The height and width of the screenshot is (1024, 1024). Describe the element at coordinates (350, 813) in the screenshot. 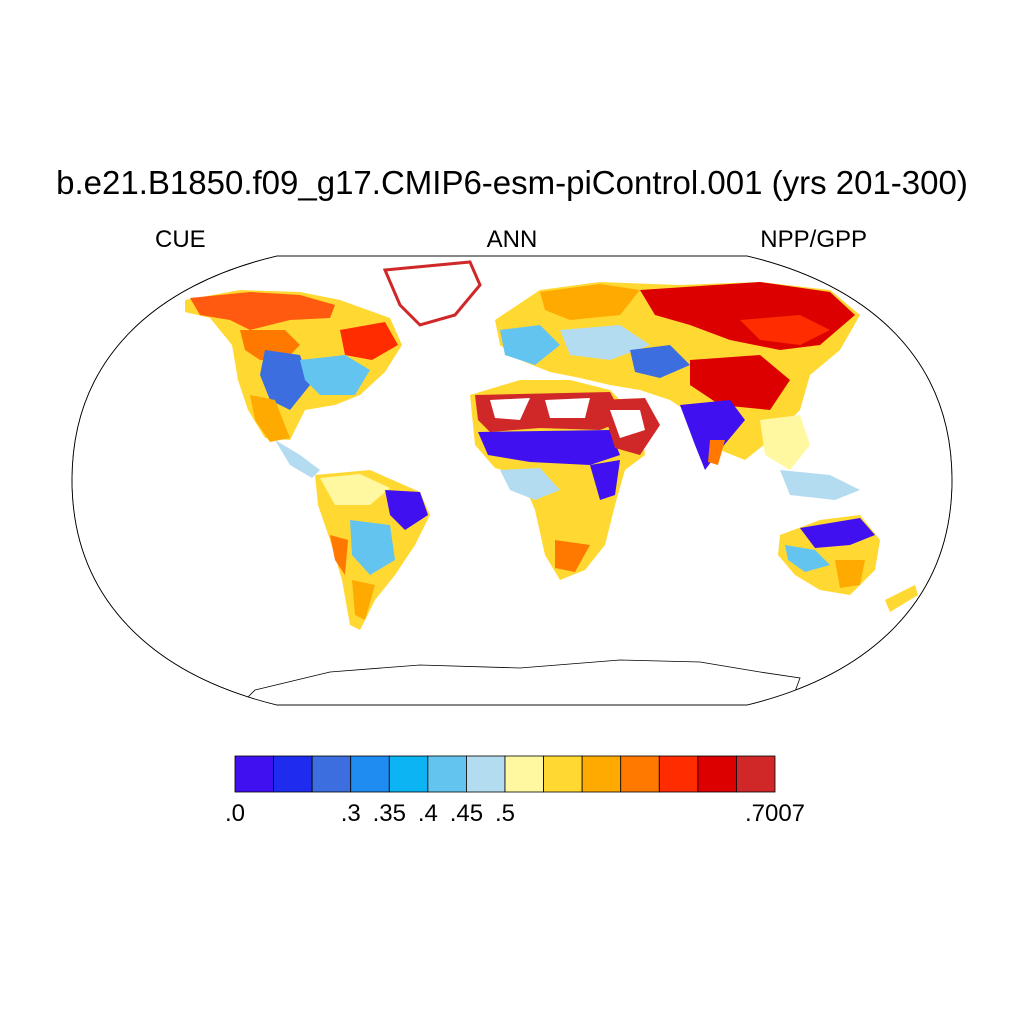

I see `colorbar-tick-label: .3` at that location.